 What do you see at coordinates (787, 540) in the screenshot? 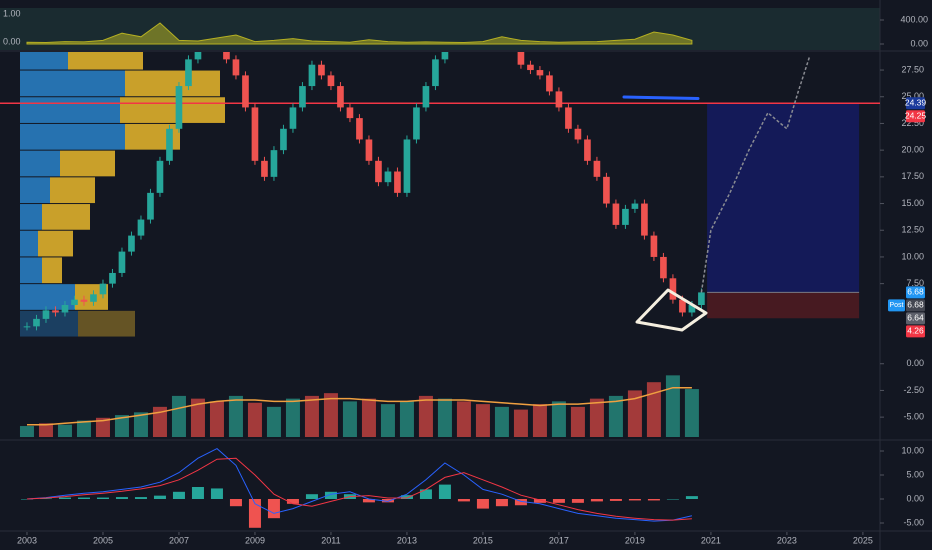
I see `x-tick-label: 2023` at bounding box center [787, 540].